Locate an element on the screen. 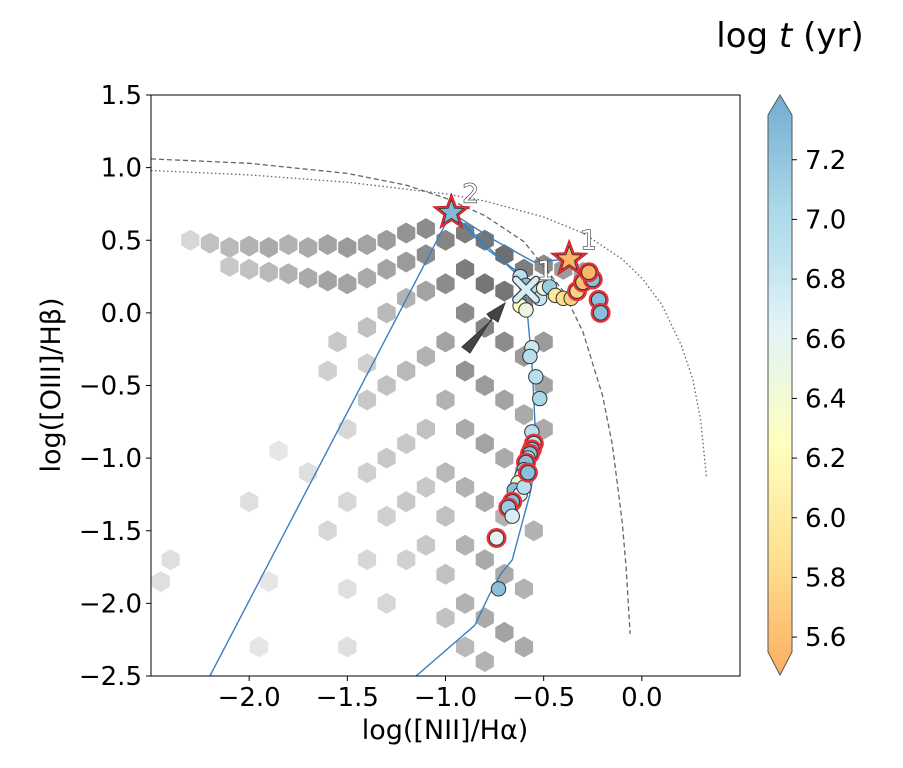 The width and height of the screenshot is (903, 768). y-tick-label: 1.0 is located at coordinates (121, 169).